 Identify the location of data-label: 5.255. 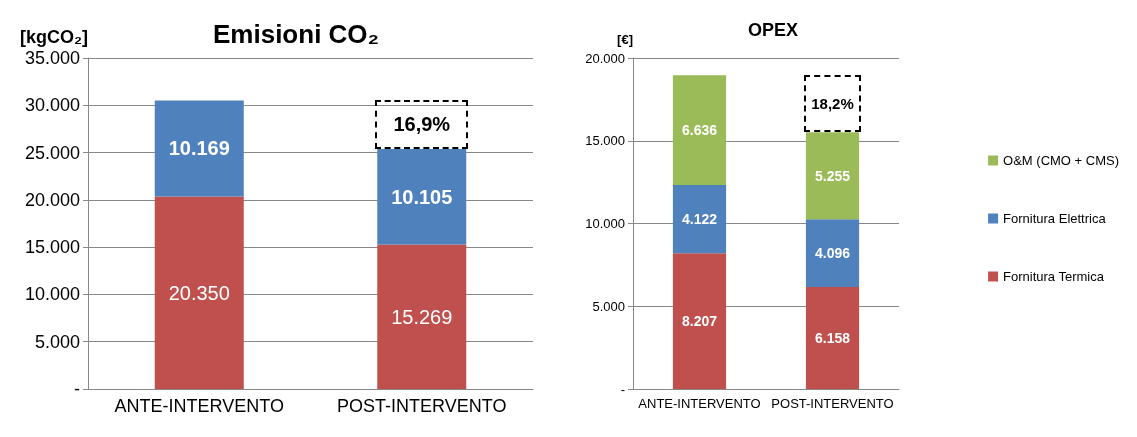
(832, 175).